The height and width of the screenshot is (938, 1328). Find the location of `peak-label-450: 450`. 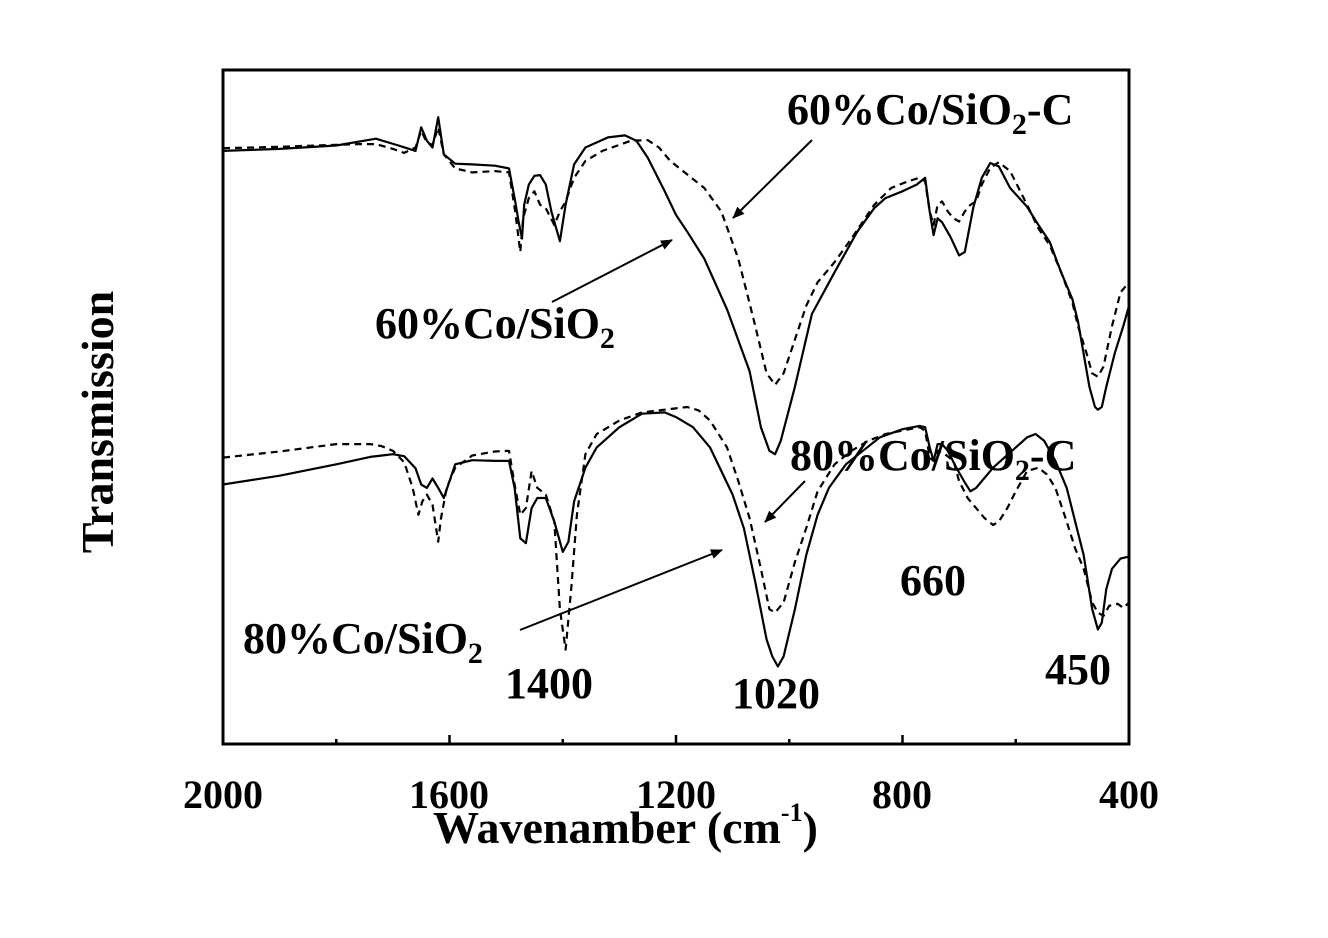

peak-label-450: 450 is located at coordinates (1078, 669).